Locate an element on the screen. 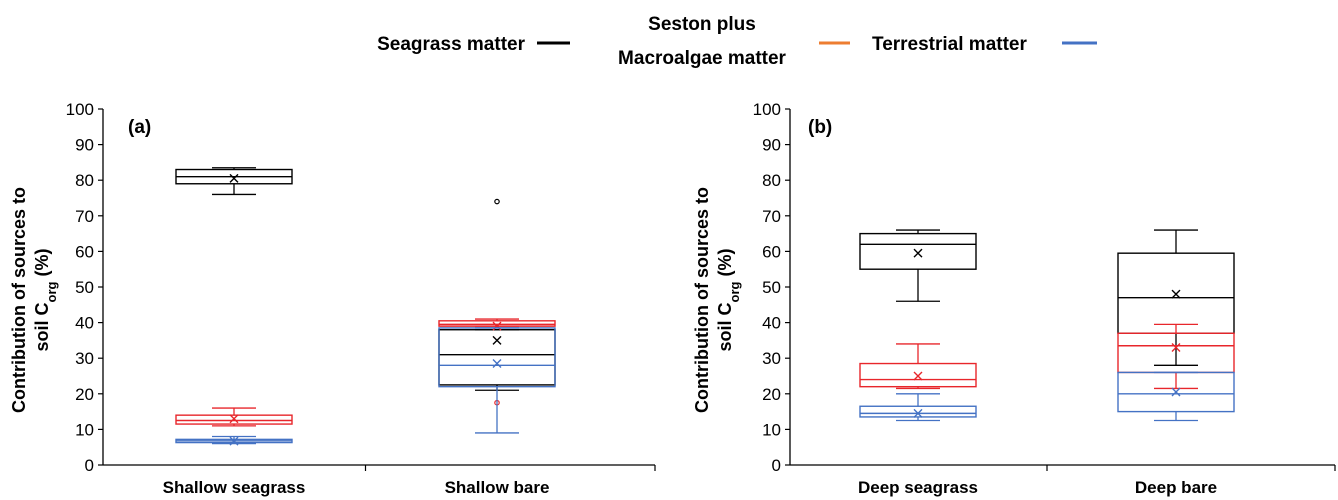  panel-label-a: (a) is located at coordinates (139, 127).